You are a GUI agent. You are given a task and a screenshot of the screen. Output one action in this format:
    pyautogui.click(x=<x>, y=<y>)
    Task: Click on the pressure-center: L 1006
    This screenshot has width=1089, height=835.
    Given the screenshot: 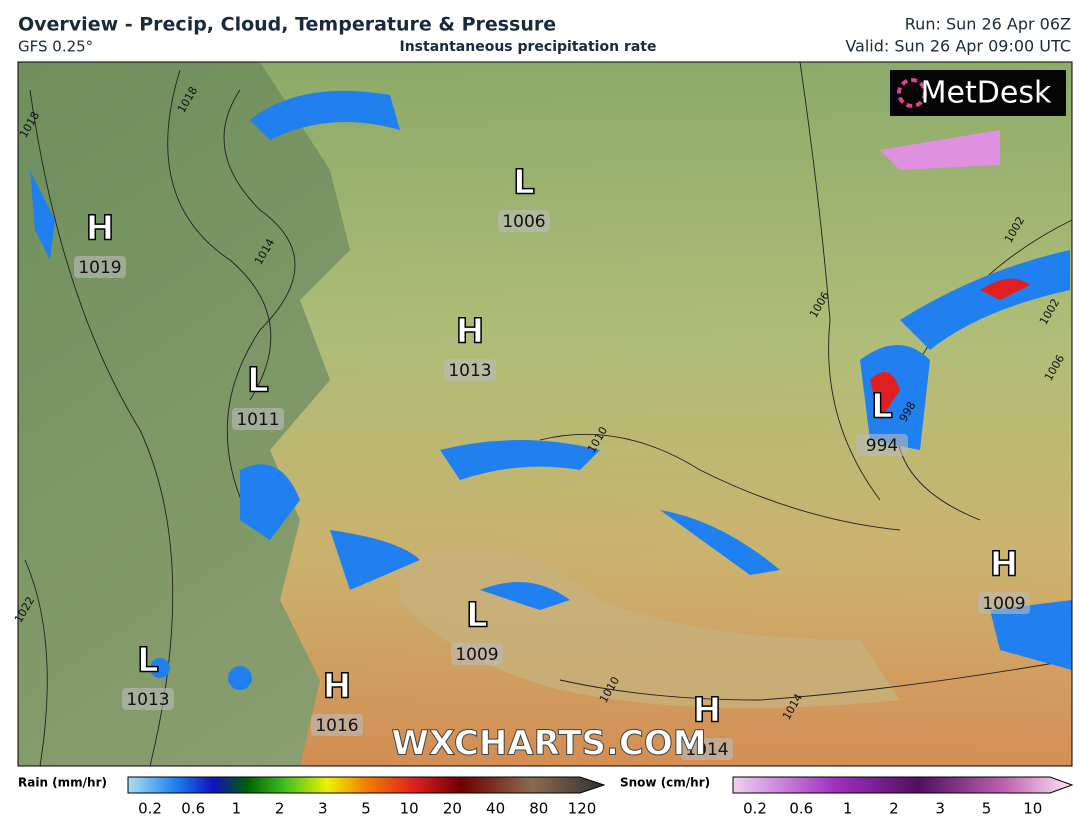 What is the action you would take?
    pyautogui.click(x=524, y=197)
    